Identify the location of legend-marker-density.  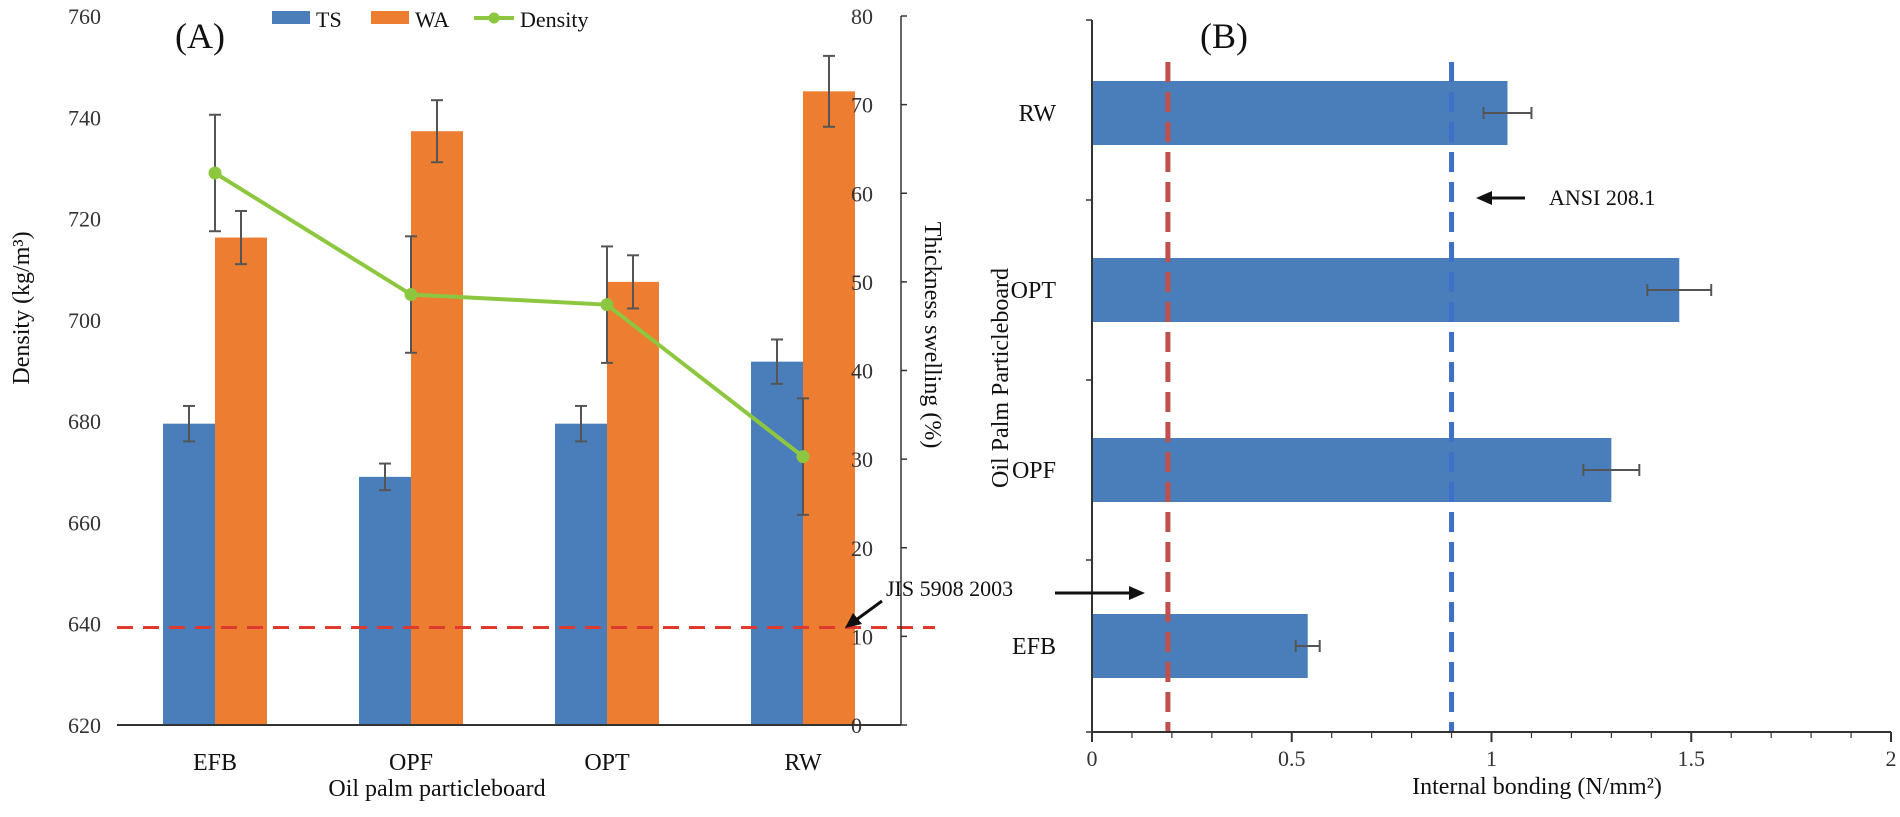
(494, 18).